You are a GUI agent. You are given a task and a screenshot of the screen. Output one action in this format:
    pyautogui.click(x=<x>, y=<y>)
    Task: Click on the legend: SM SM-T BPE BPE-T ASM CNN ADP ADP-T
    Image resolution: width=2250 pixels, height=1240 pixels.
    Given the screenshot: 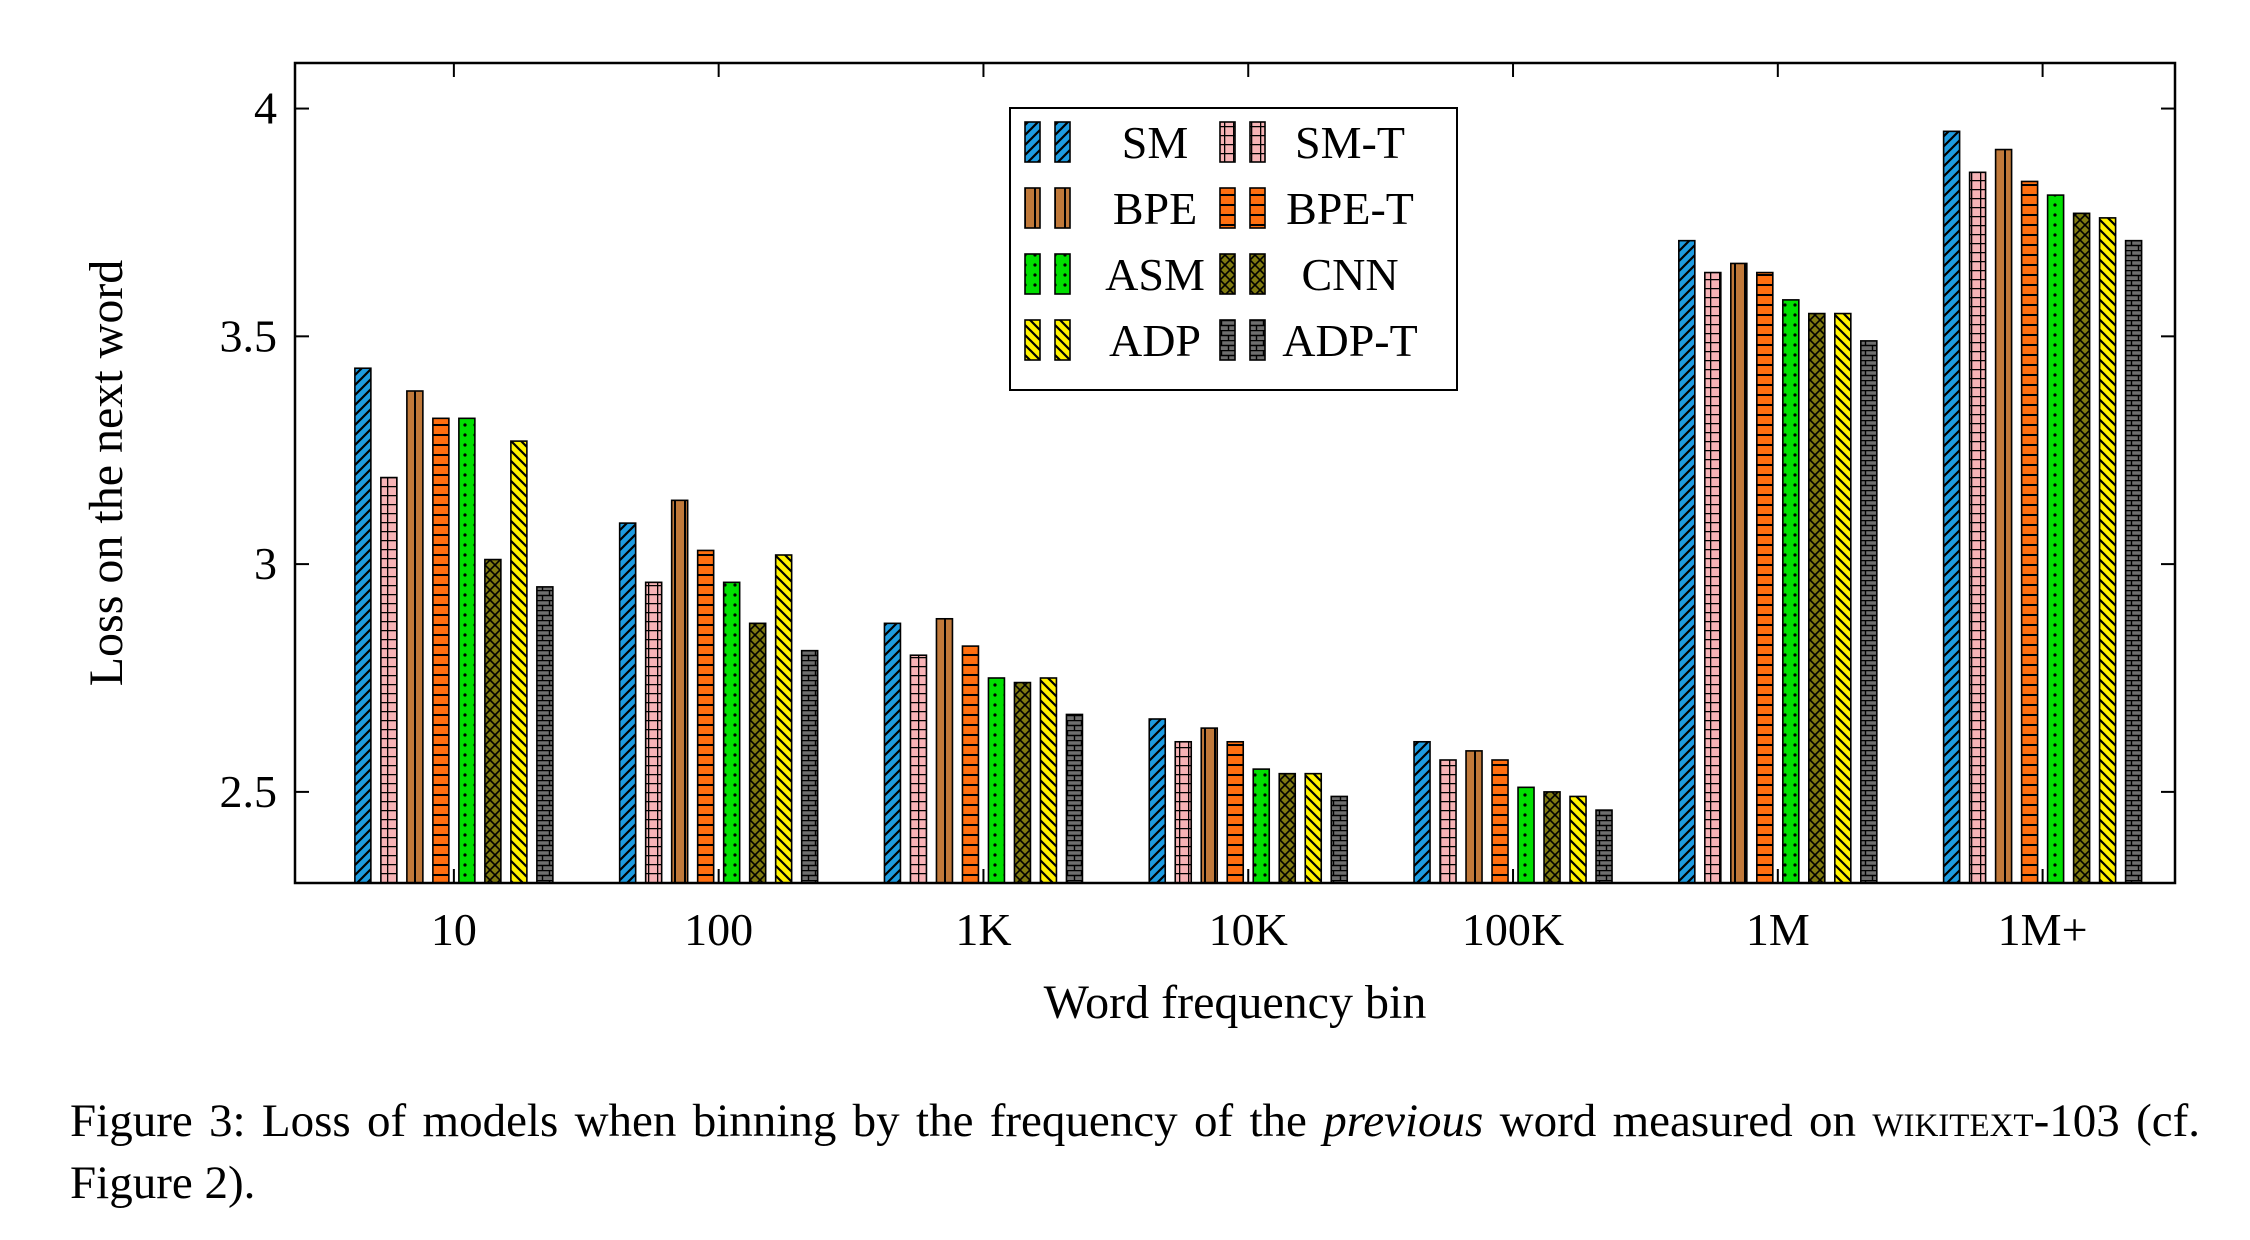 What is the action you would take?
    pyautogui.click(x=1233, y=249)
    